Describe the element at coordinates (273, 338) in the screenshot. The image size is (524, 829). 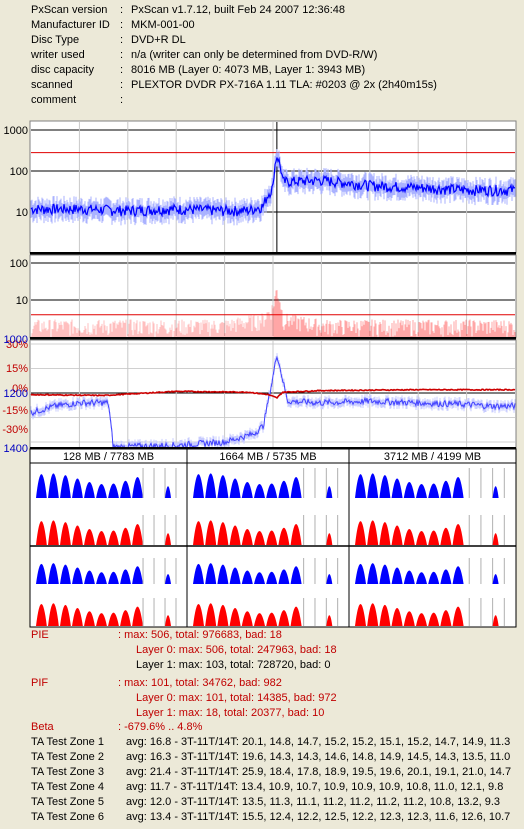
I see `pif-bottom-separator` at that location.